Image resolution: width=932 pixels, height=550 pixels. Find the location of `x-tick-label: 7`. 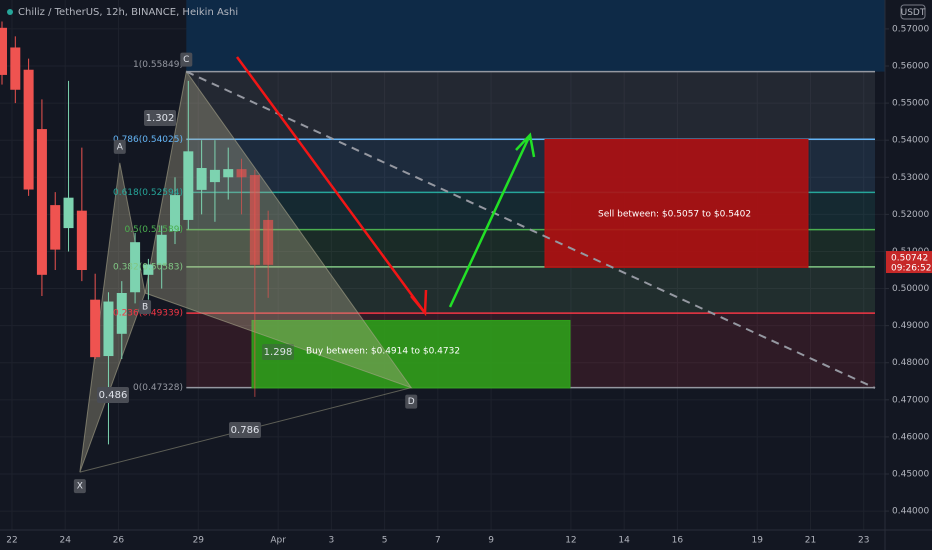

x-tick-label: 7 is located at coordinates (438, 541).